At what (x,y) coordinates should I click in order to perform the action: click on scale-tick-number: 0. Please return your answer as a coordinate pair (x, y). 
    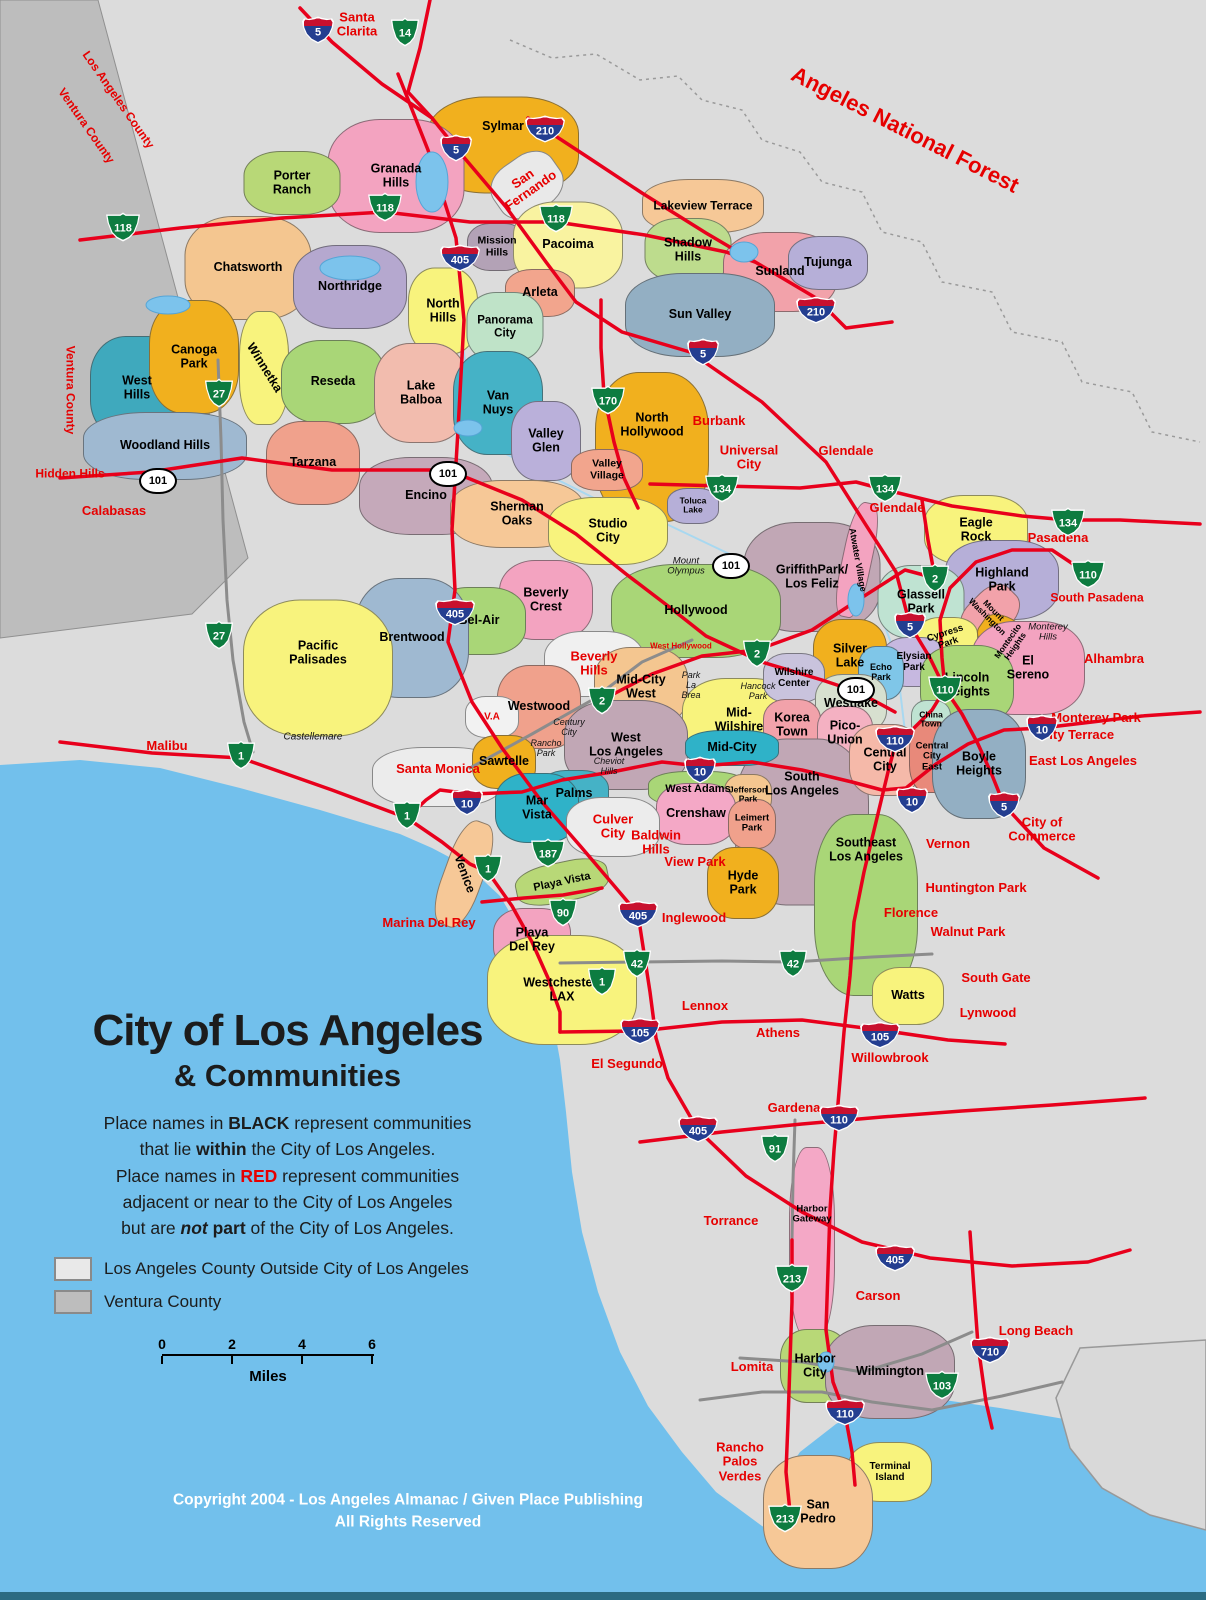
    Looking at the image, I should click on (162, 1344).